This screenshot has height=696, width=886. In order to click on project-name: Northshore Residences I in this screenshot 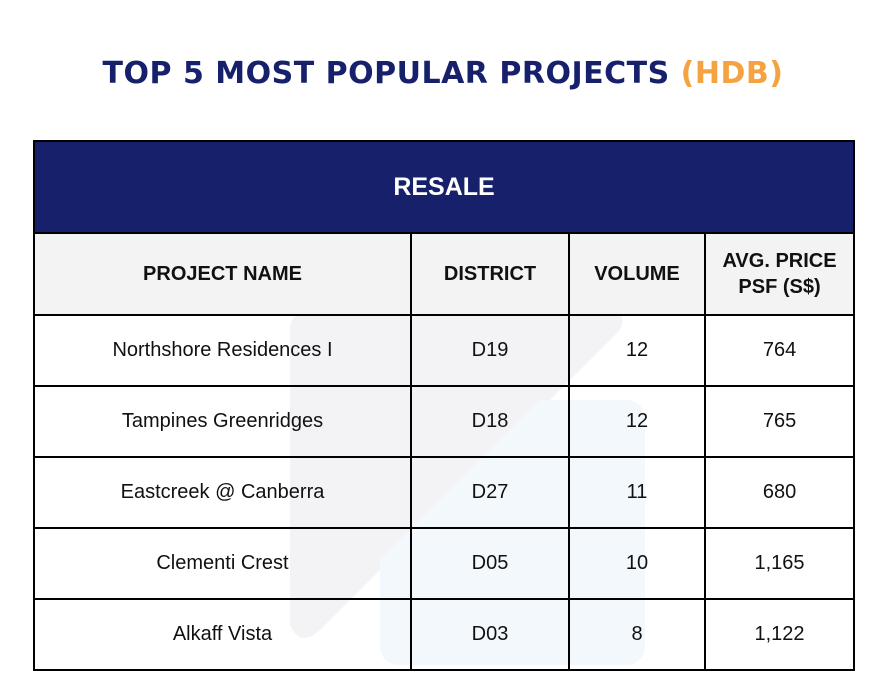, I will do `click(222, 350)`.